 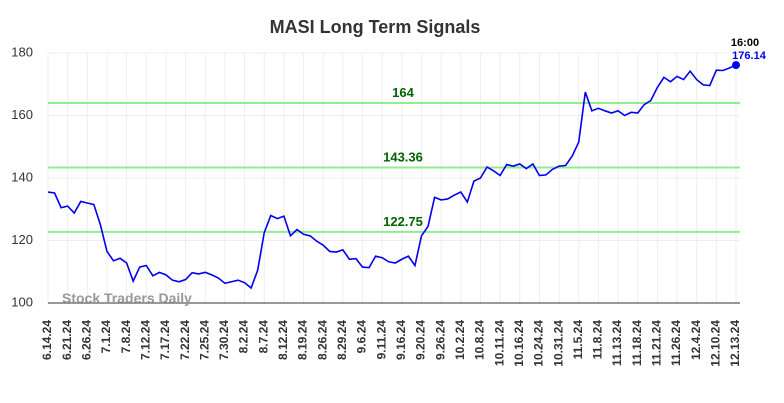 I want to click on x-tick-label: 11.21.24, so click(x=657, y=343).